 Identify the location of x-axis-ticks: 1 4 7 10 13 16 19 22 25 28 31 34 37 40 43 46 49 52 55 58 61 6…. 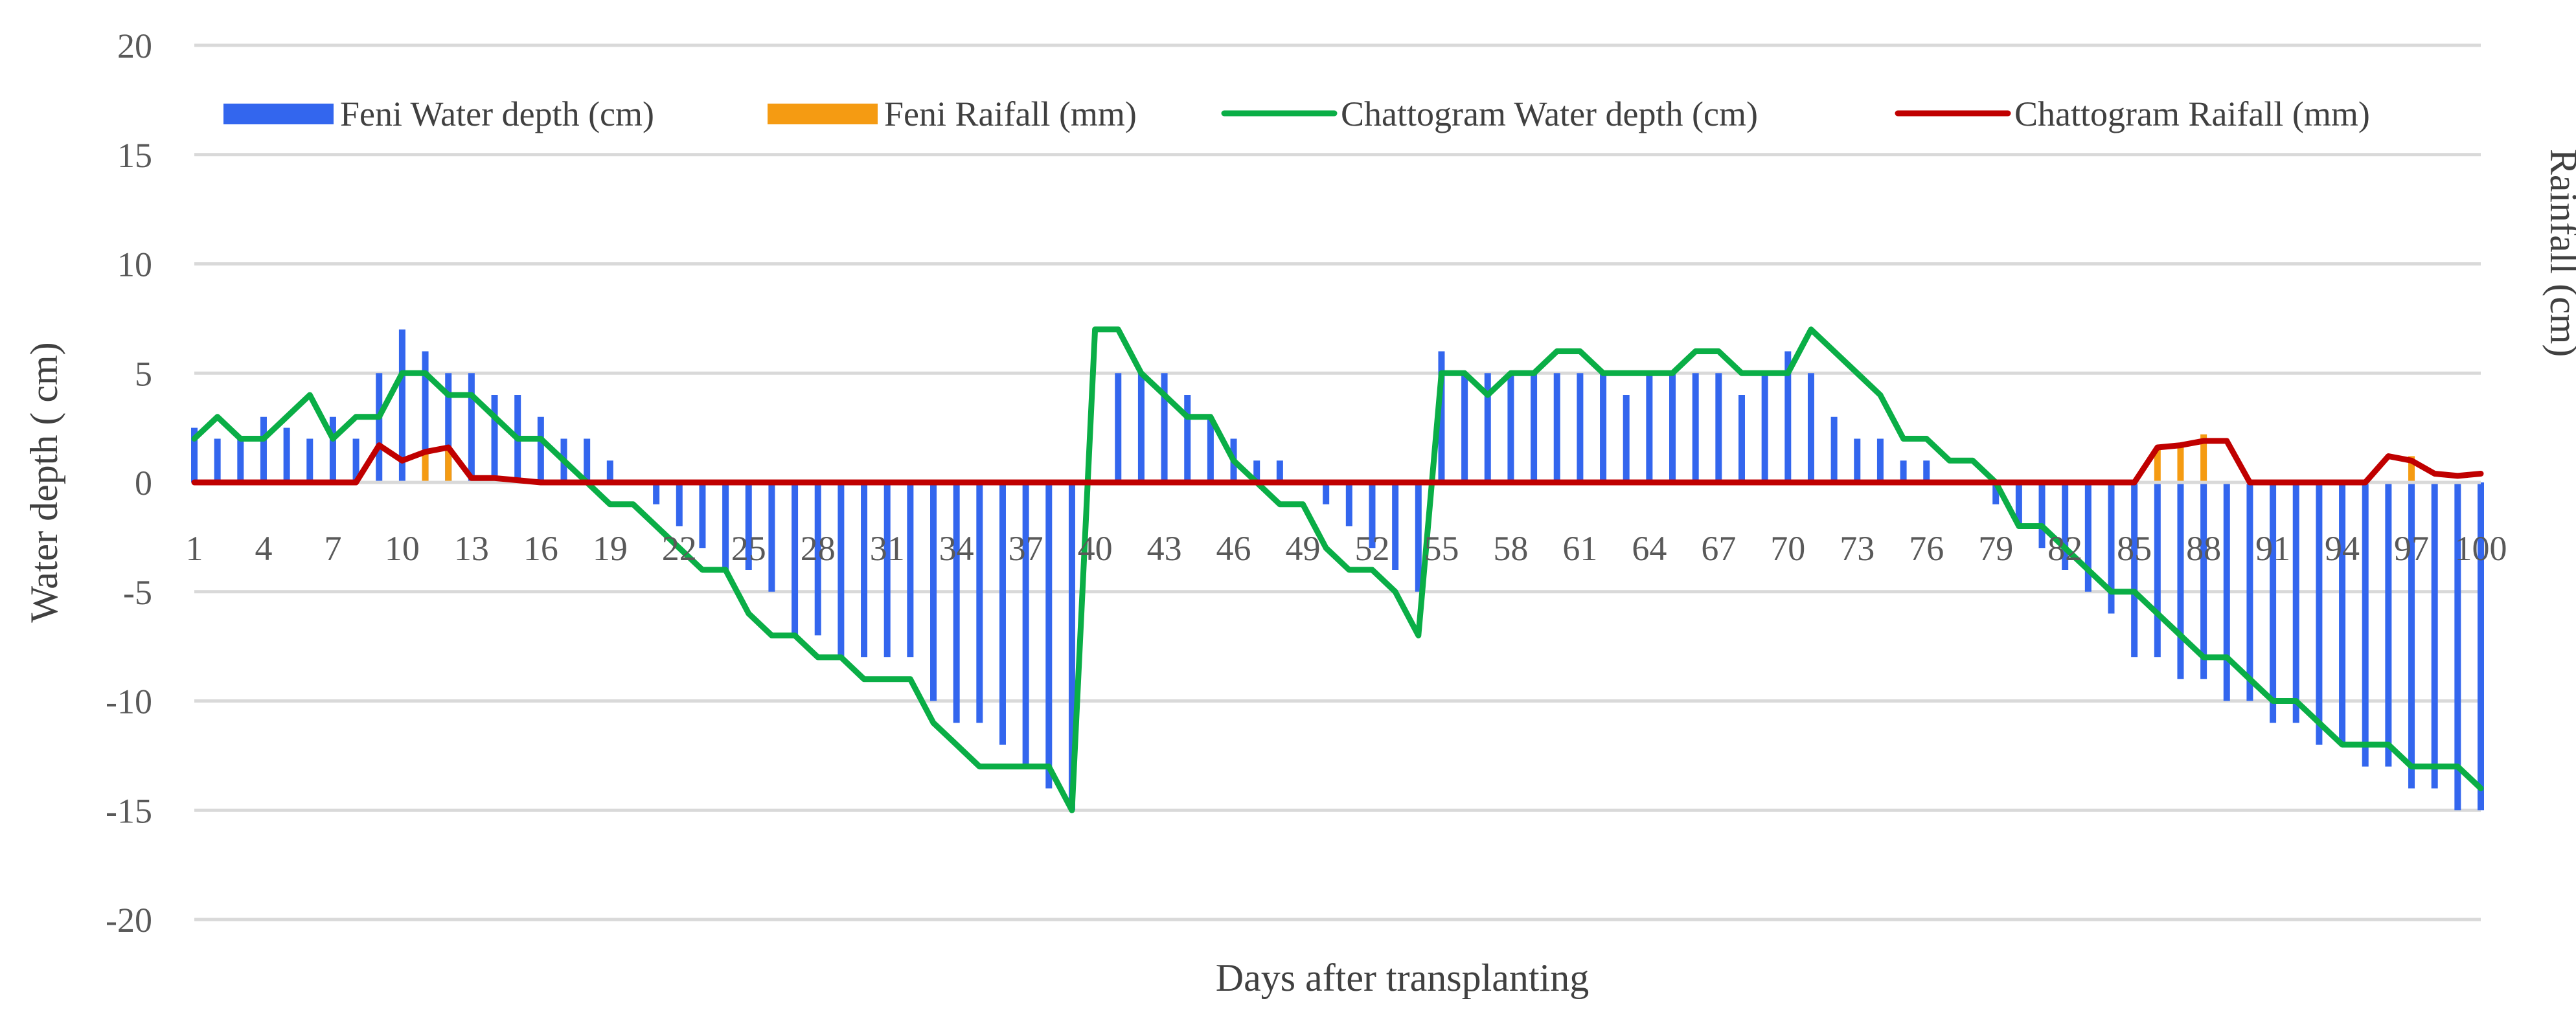
(1346, 549).